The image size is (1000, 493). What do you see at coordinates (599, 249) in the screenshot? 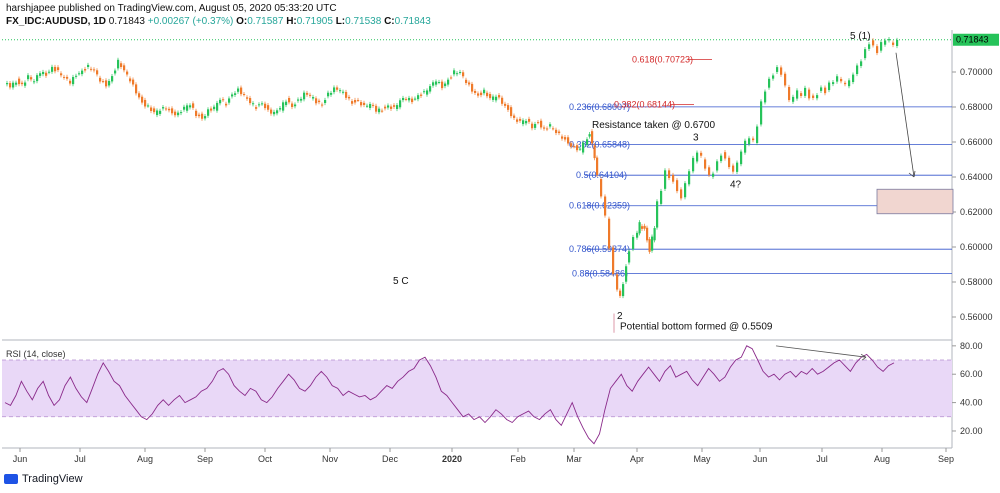
I see `fib-level-label: 0.786(0.59874)` at bounding box center [599, 249].